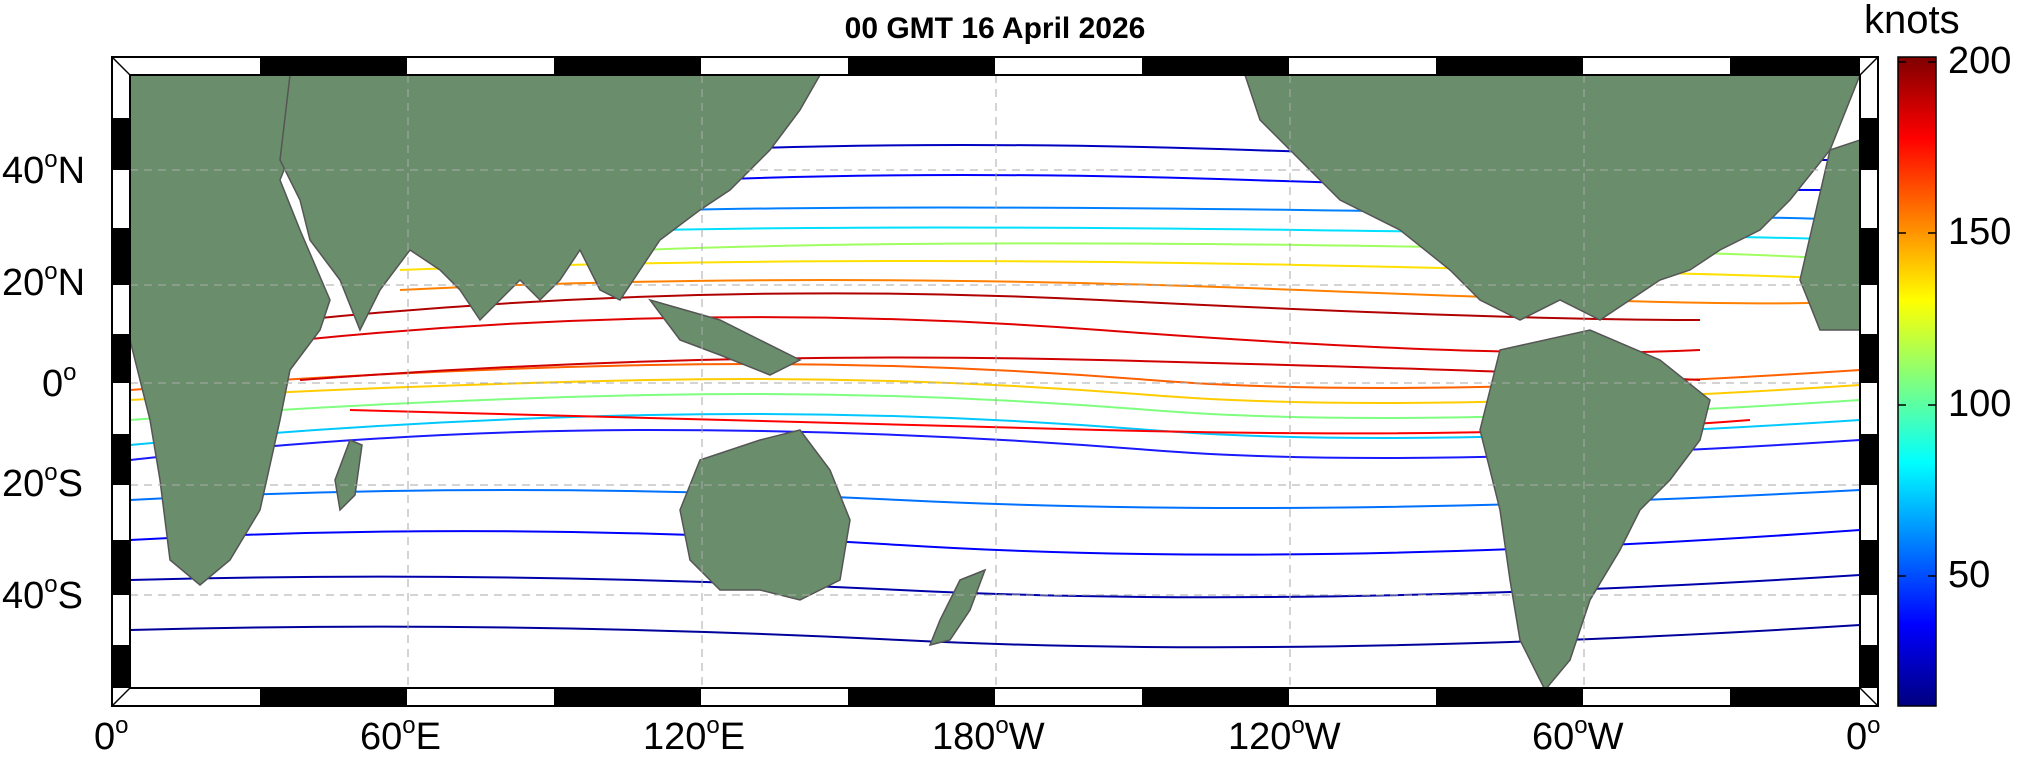 This screenshot has width=2036, height=764. Describe the element at coordinates (957, 607) in the screenshot. I see `new-zealand-landmass` at that location.